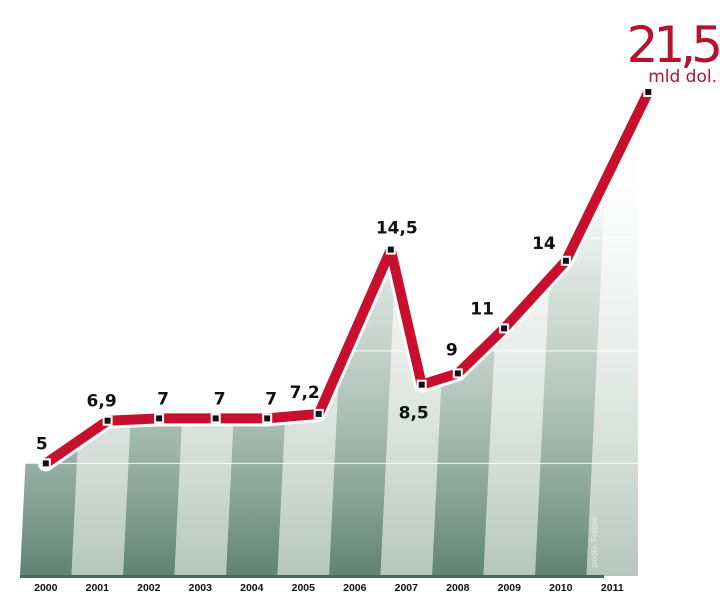 The image size is (720, 598). Describe the element at coordinates (252, 588) in the screenshot. I see `x-tick-label: 2004` at that location.